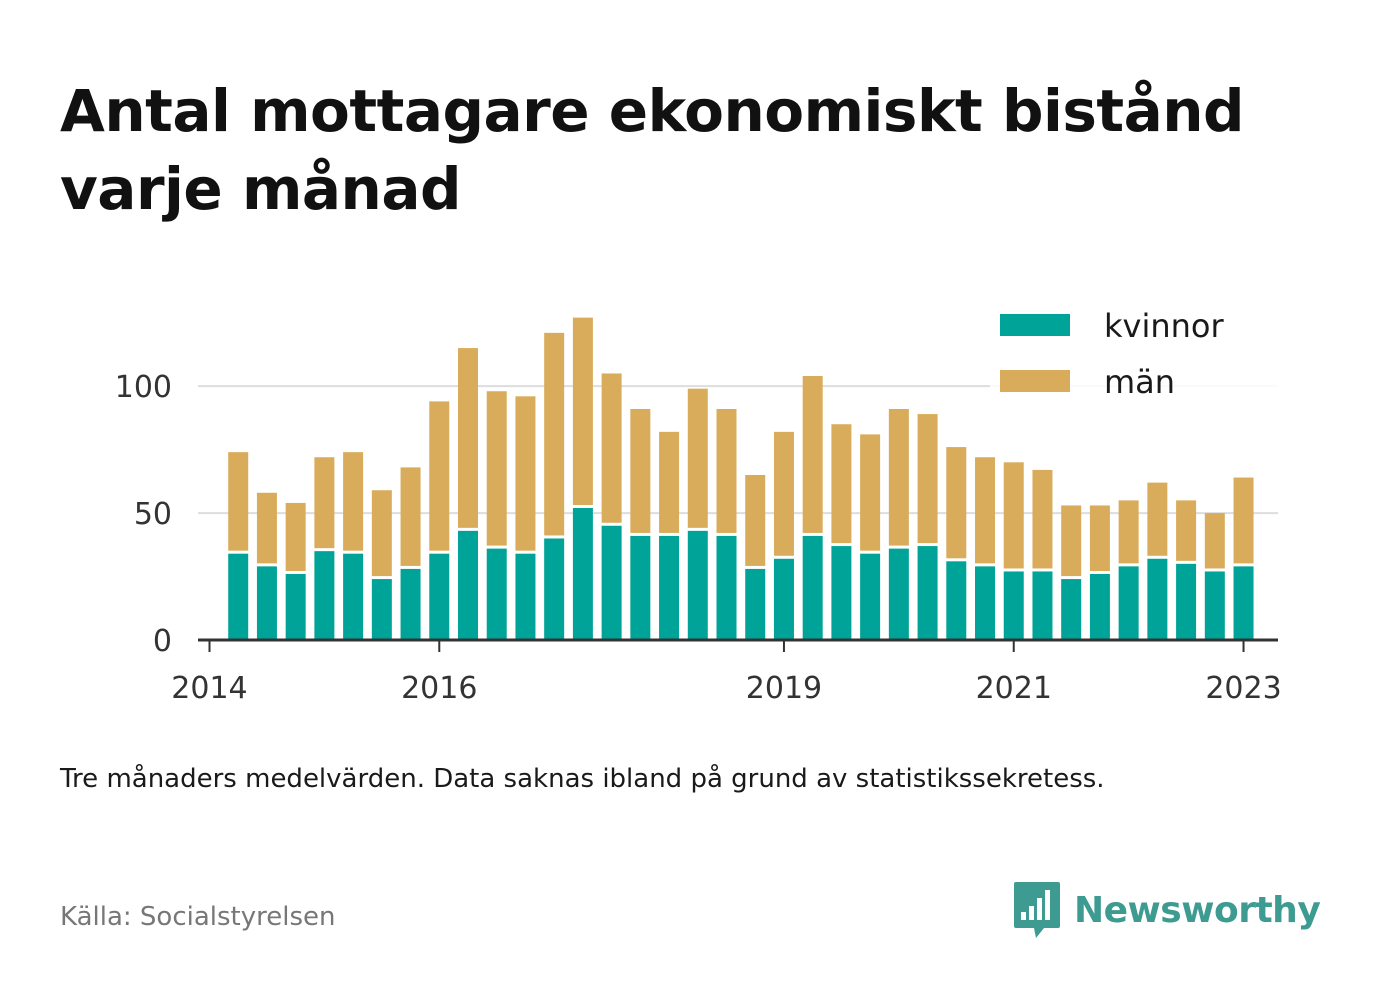  What do you see at coordinates (1135, 354) in the screenshot?
I see `legend: kvinnor män` at bounding box center [1135, 354].